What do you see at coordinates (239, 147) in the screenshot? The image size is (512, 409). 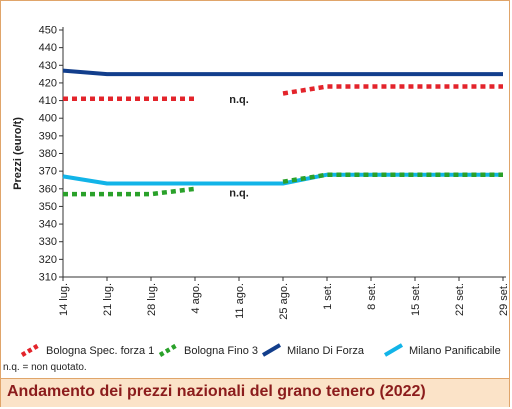 I see `annotations: n.q. n.q.` at bounding box center [239, 147].